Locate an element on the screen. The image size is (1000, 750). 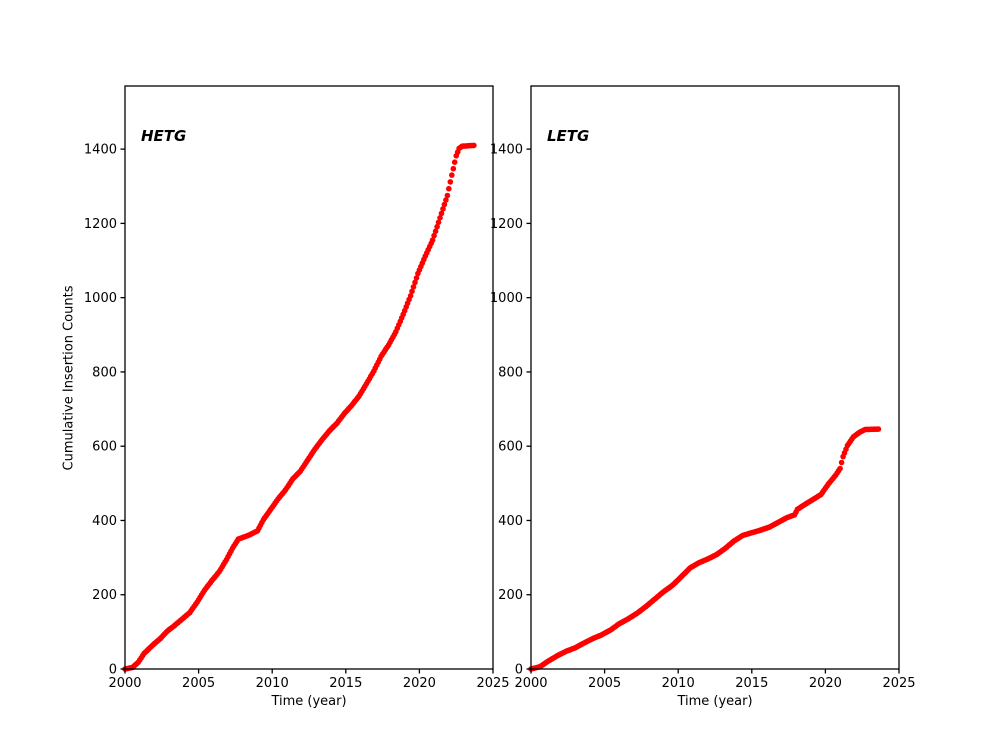
x-axis-label-letg: Time (year) is located at coordinates (715, 701).